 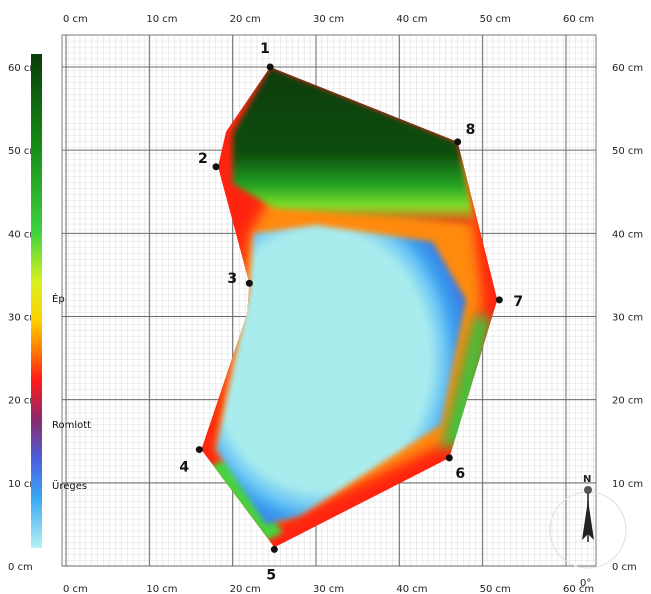 I want to click on sensor-point-label: 4, so click(x=184, y=468).